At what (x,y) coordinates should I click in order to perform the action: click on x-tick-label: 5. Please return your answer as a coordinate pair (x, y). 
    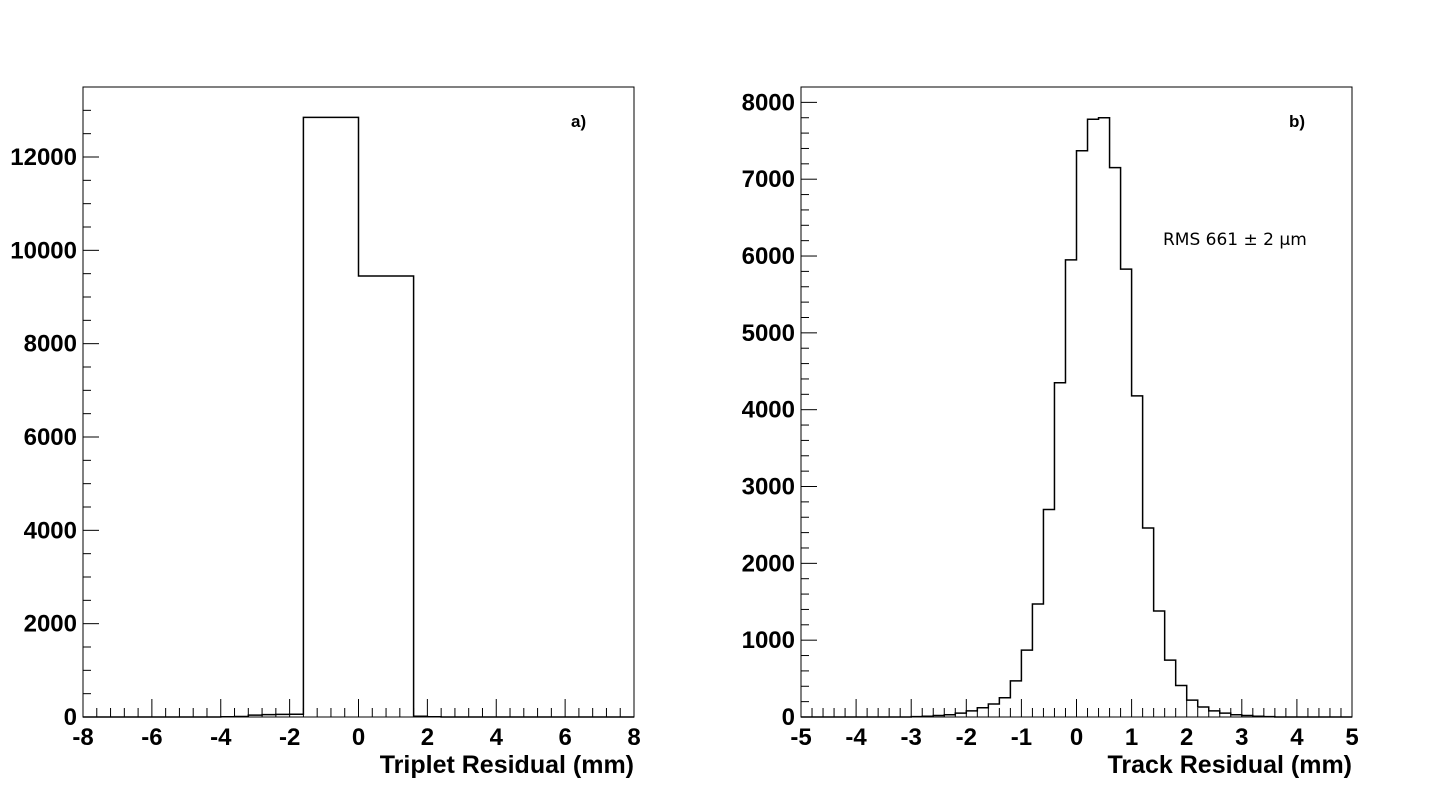
    Looking at the image, I should click on (1351, 737).